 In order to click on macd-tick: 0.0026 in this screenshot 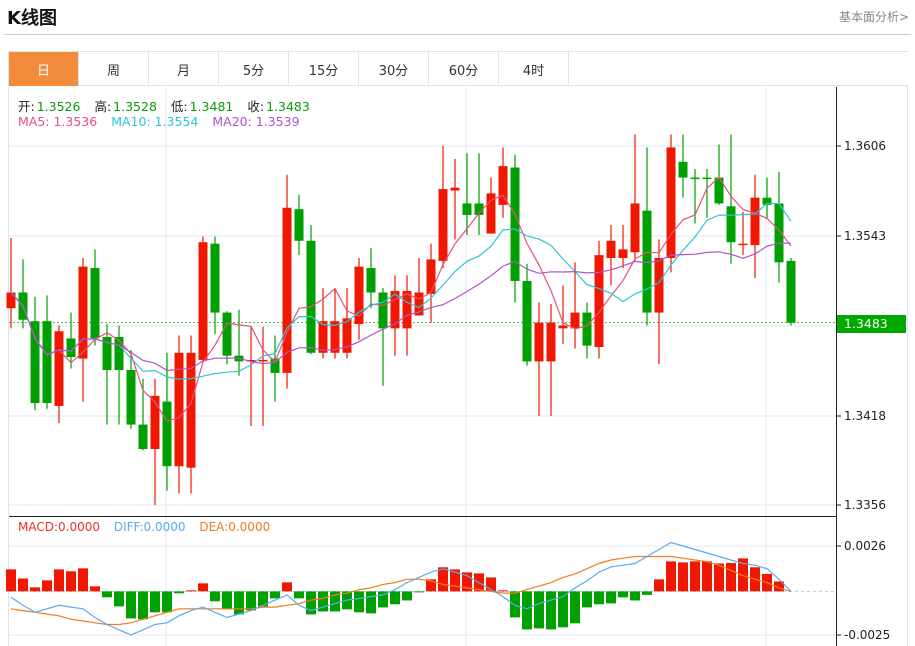, I will do `click(865, 546)`.